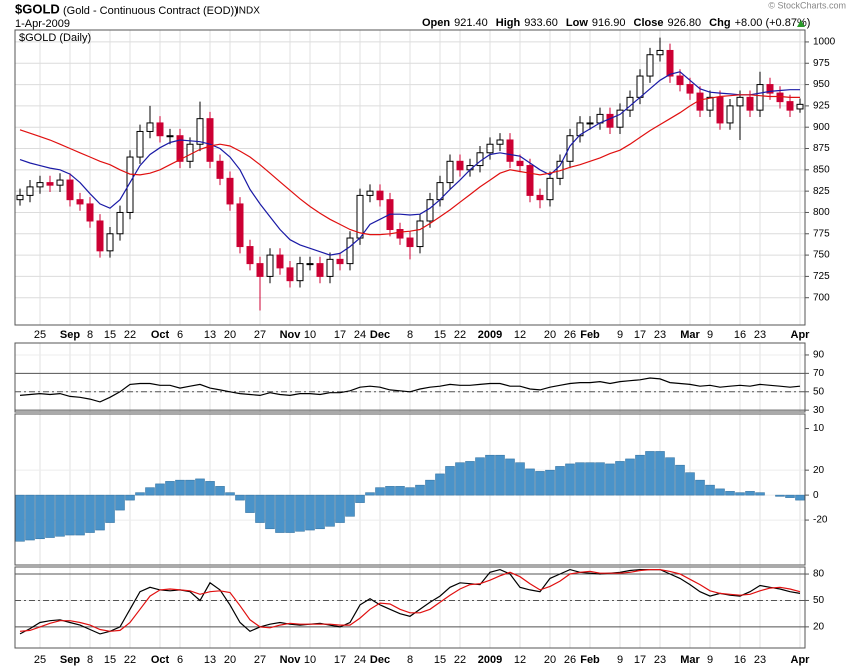 The width and height of the screenshot is (850, 668). Describe the element at coordinates (690, 660) in the screenshot. I see `x-tick-label: Mar` at that location.